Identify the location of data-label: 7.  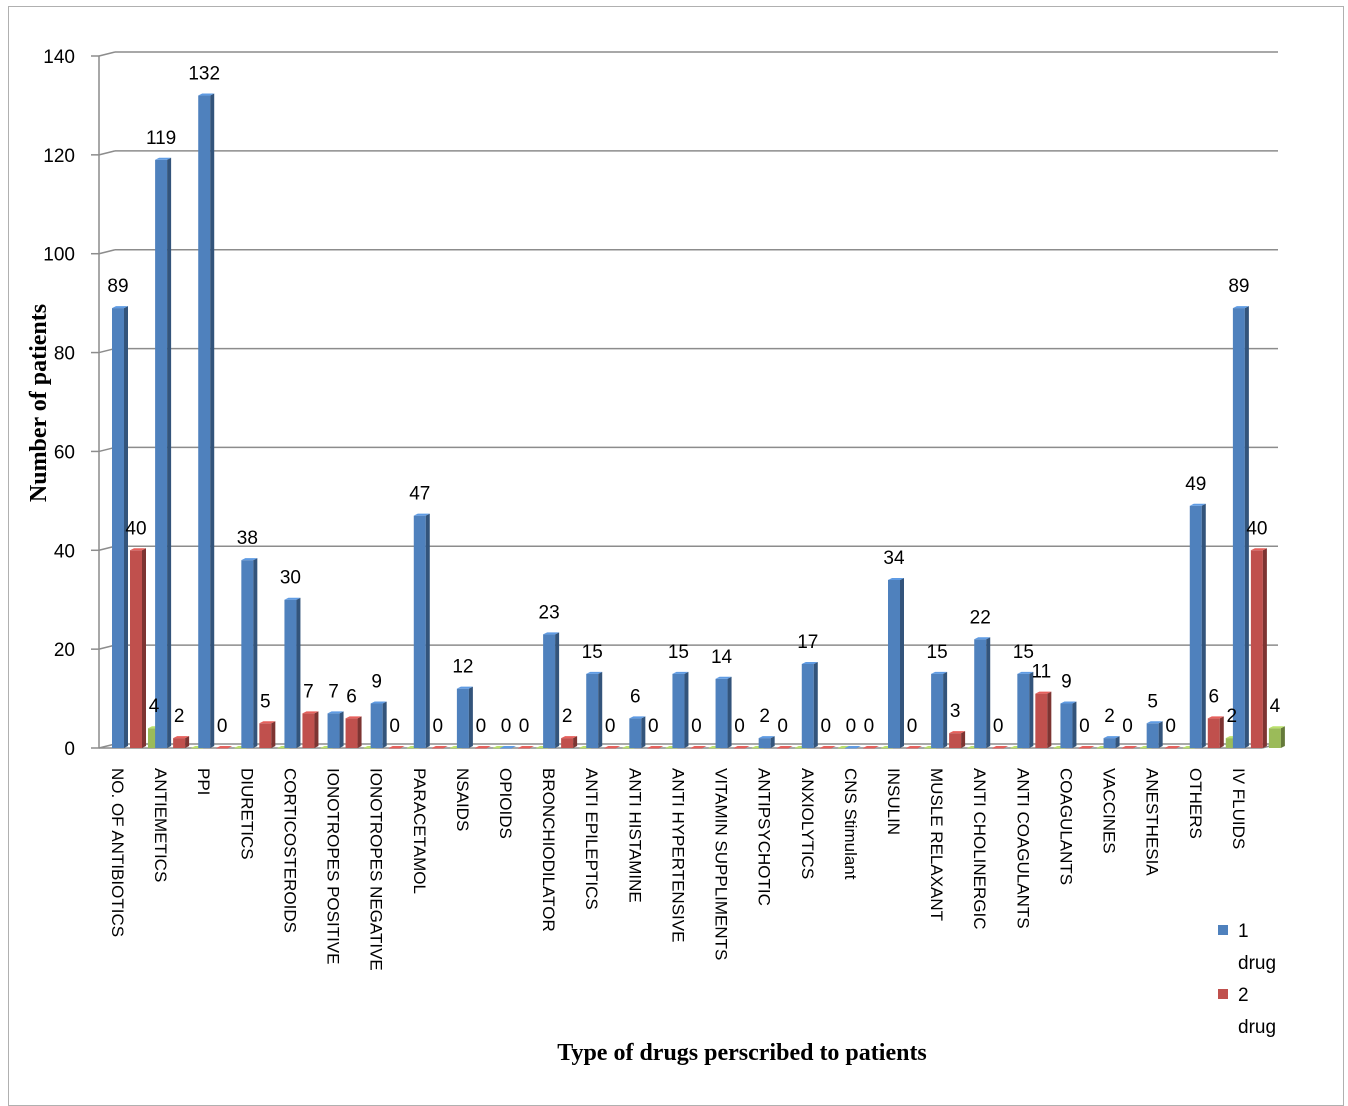
(308, 691).